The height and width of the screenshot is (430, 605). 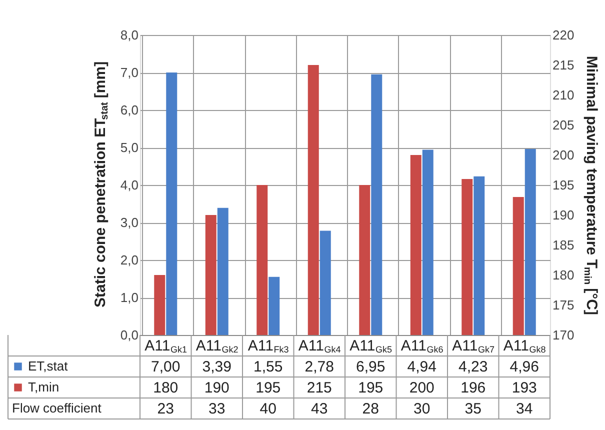 What do you see at coordinates (370, 409) in the screenshot?
I see `text: 28` at bounding box center [370, 409].